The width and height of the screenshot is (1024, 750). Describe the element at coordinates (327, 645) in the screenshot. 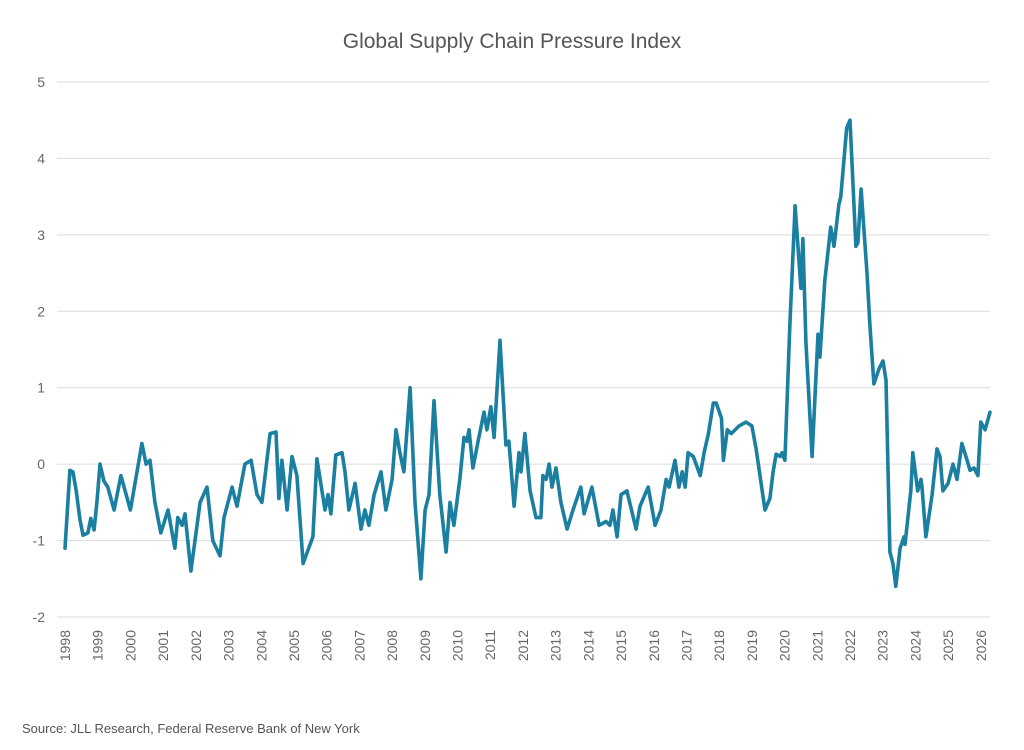

I see `x-tick-label: 2006` at that location.